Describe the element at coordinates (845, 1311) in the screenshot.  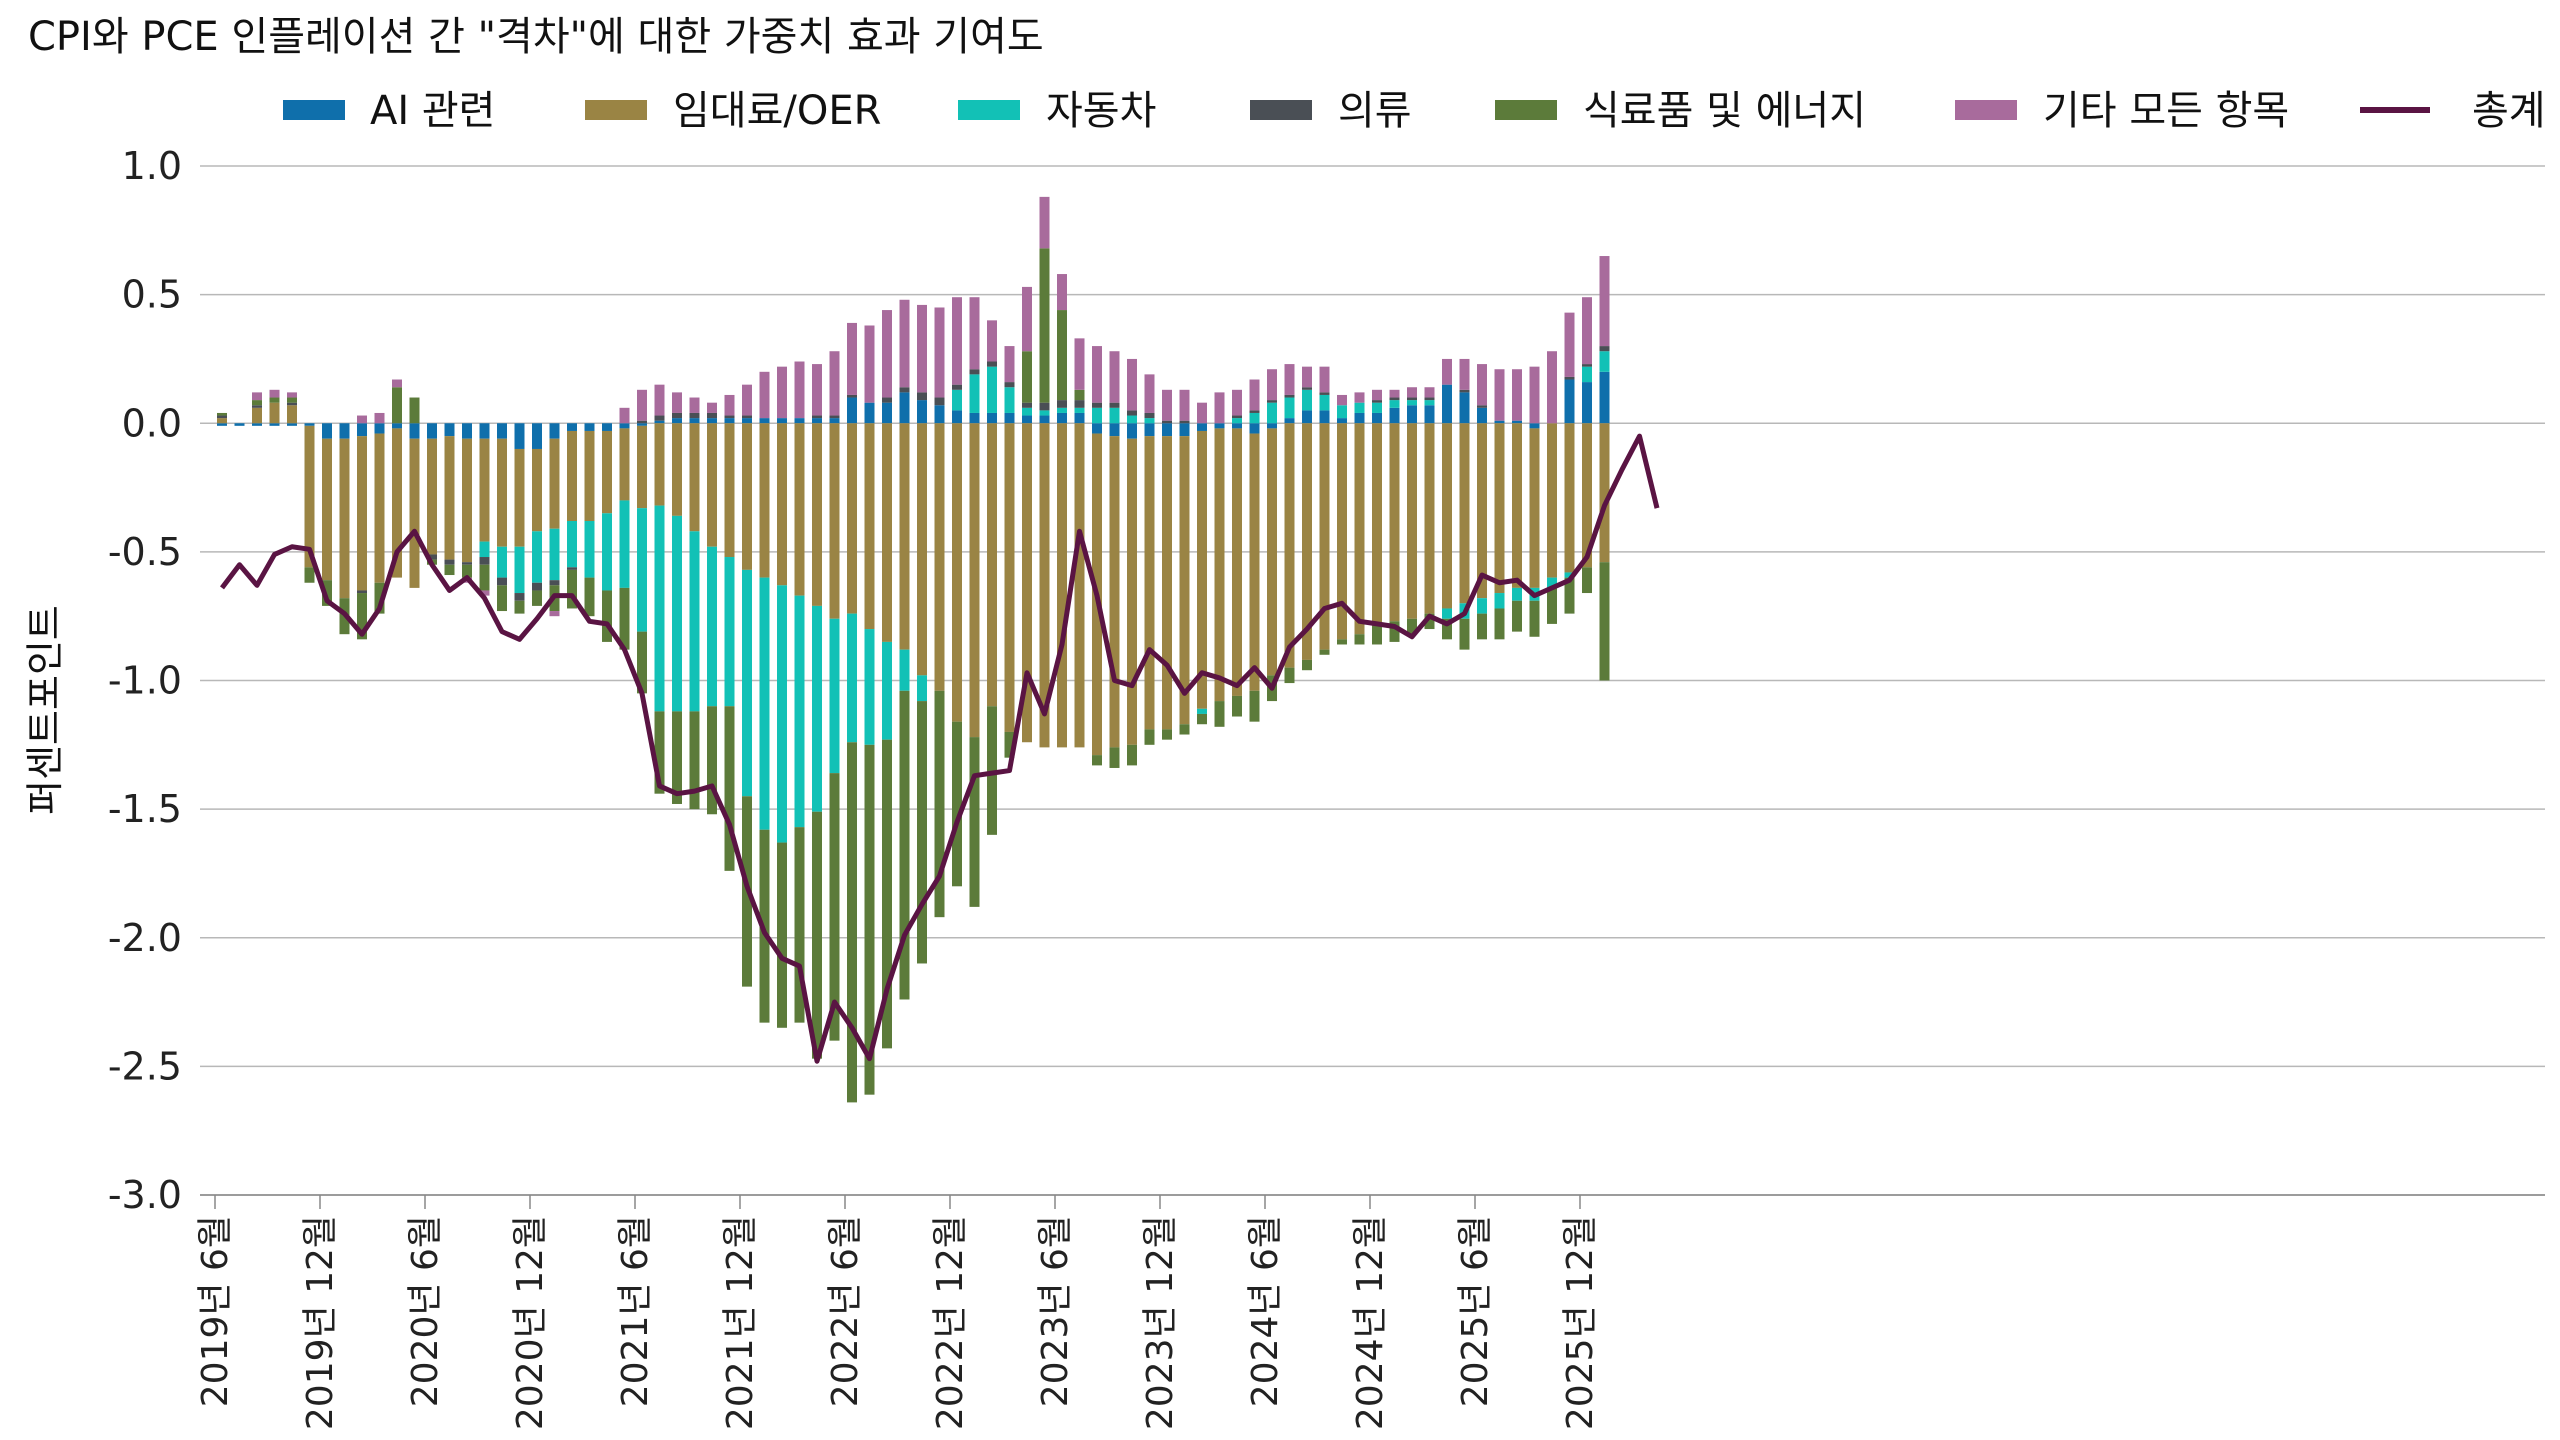
I see `x-tick-label: 2022년 6월` at that location.